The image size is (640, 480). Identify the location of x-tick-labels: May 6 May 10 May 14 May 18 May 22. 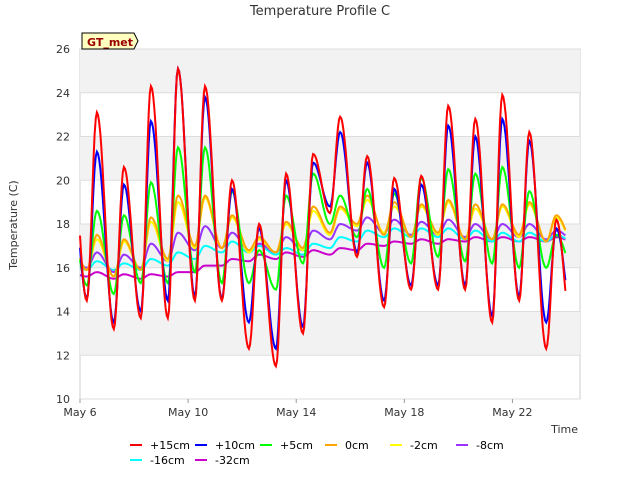
(298, 409).